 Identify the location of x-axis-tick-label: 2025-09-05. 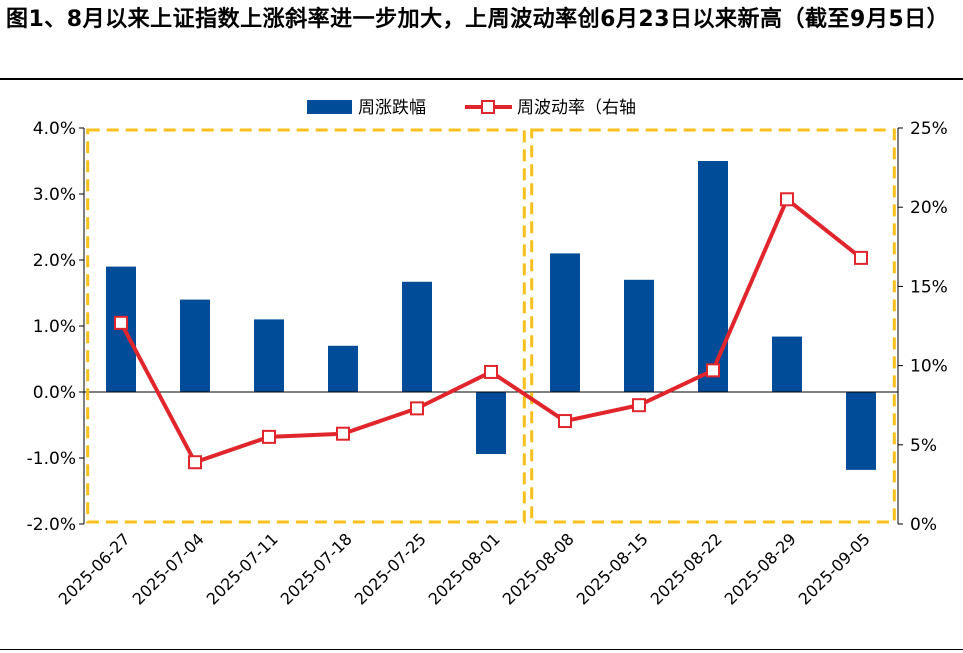
(834, 568).